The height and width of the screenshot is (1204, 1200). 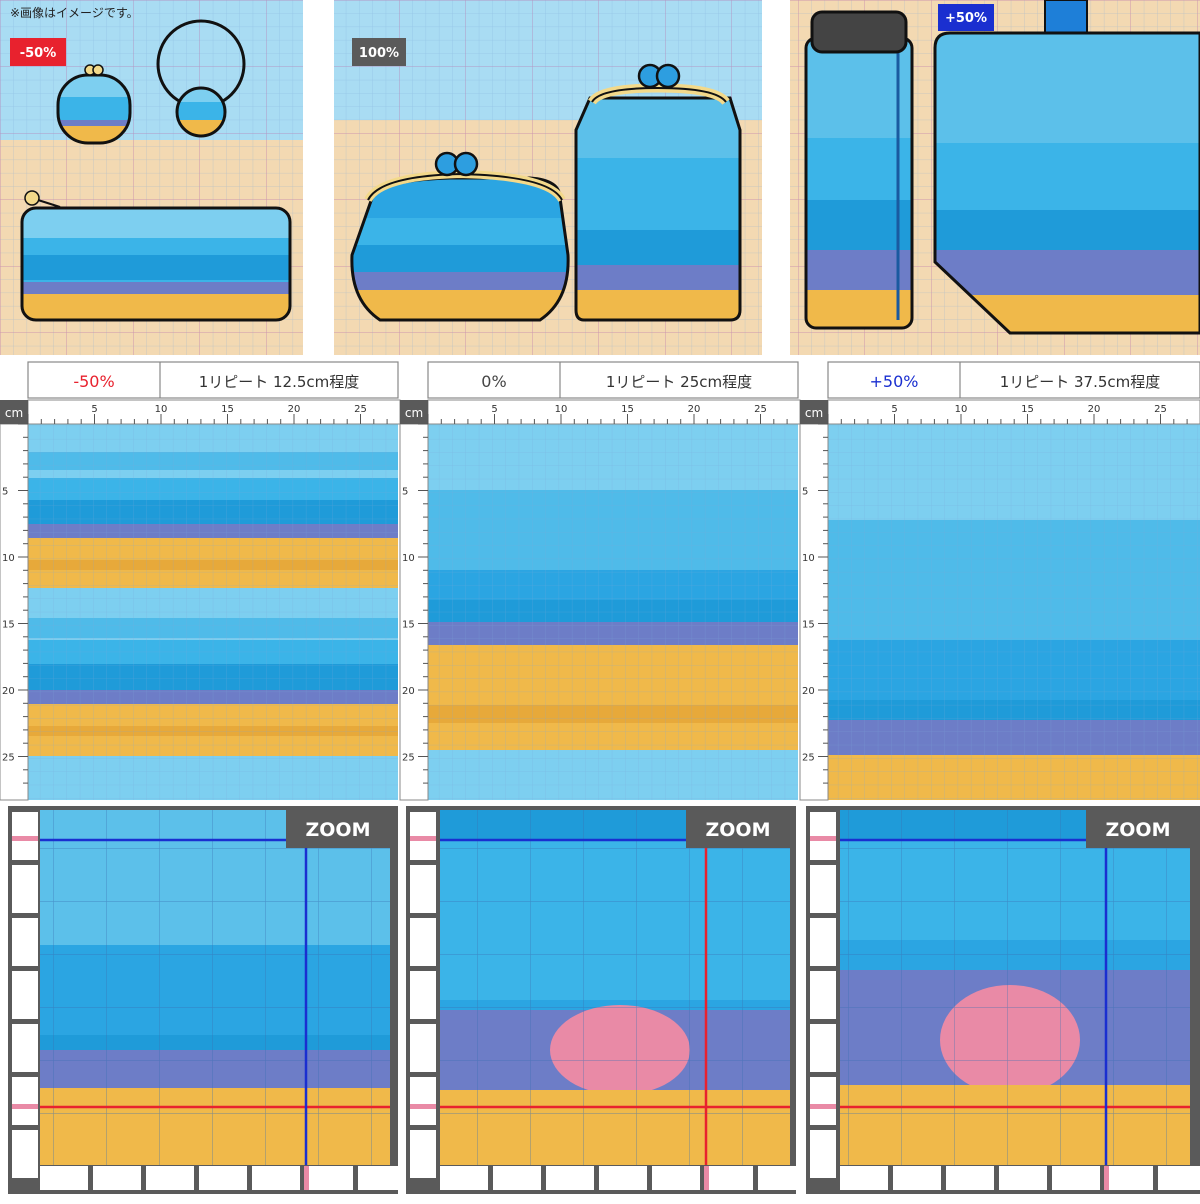 I want to click on badge-minus50-label: -50%, so click(x=38, y=53).